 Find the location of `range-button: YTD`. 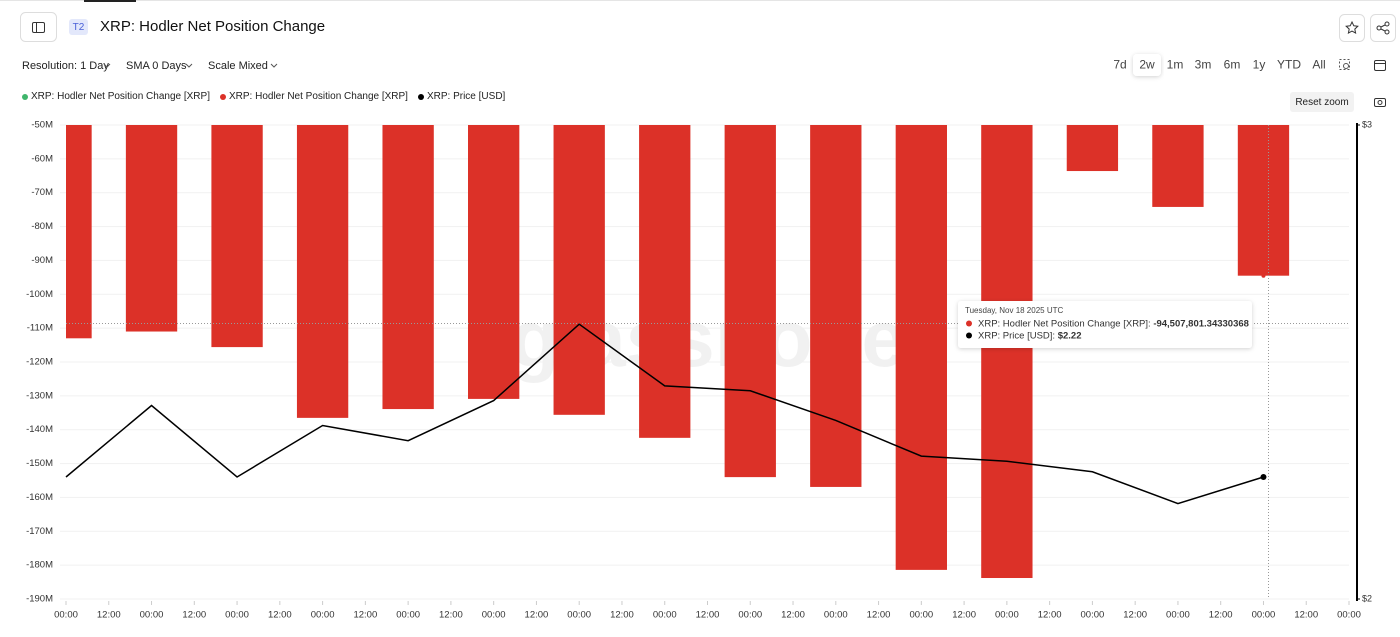

range-button: YTD is located at coordinates (1289, 65).